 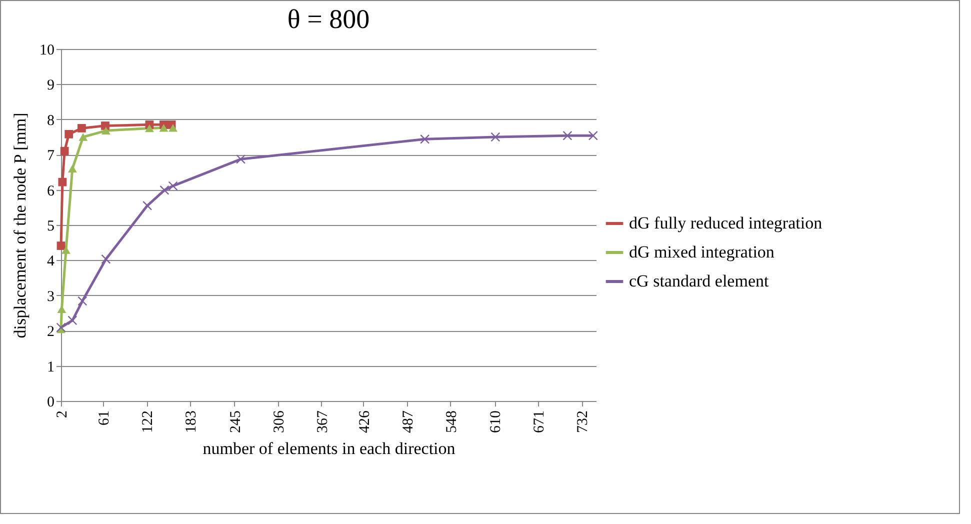 I want to click on y-tick-label: 5, so click(x=50, y=226).